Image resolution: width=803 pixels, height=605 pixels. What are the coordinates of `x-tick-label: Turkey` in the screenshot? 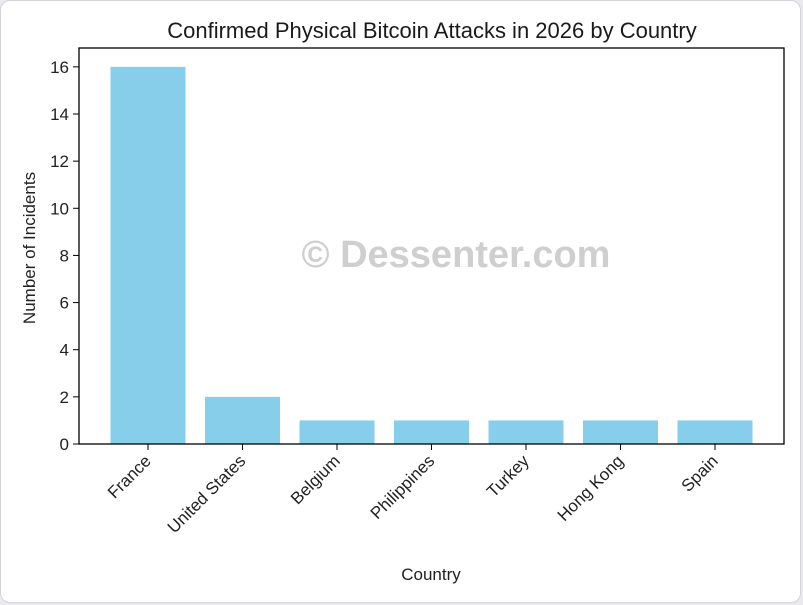 It's located at (508, 476).